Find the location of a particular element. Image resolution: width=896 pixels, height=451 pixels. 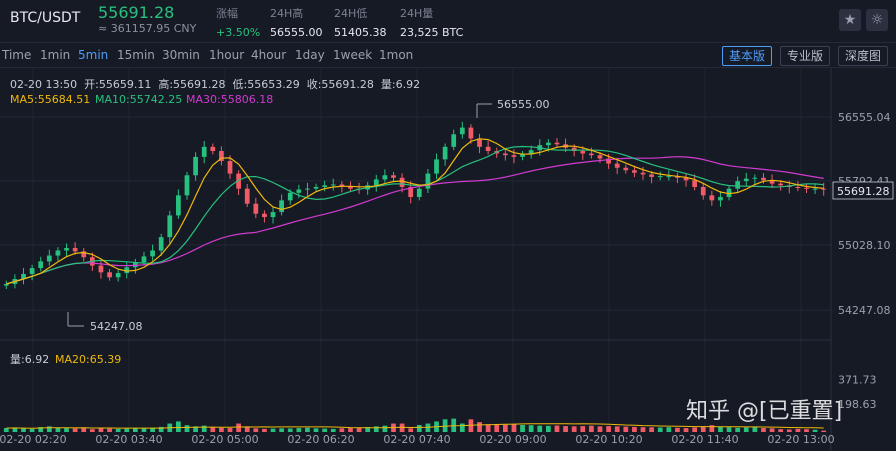

current-price-tag: 55691.28 is located at coordinates (863, 190).